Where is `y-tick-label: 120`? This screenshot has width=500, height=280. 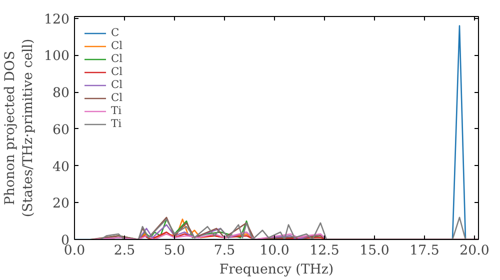 y-tick-label: 120 is located at coordinates (57, 20).